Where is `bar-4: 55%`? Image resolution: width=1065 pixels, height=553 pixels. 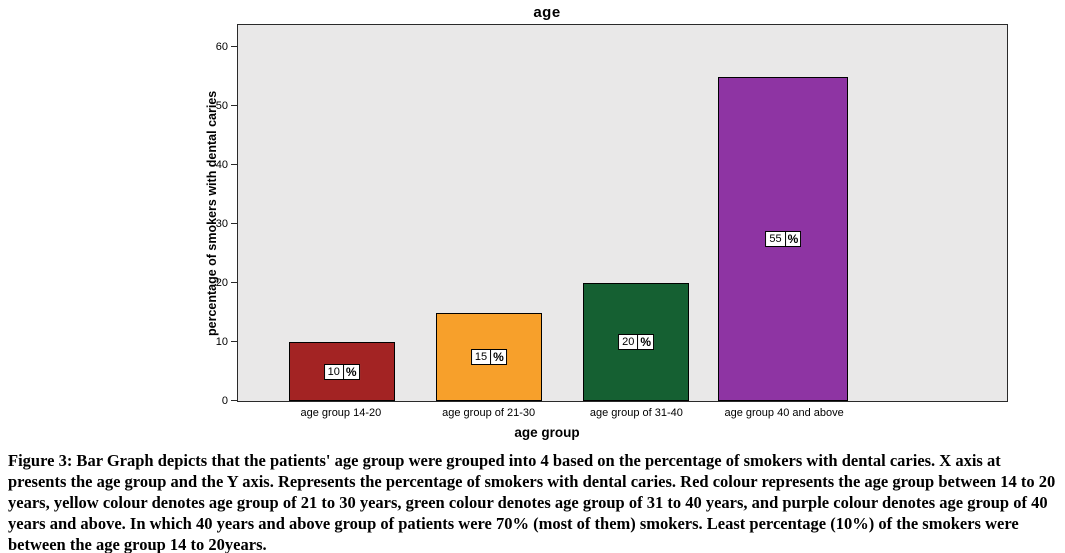
bar-4: 55% is located at coordinates (783, 238).